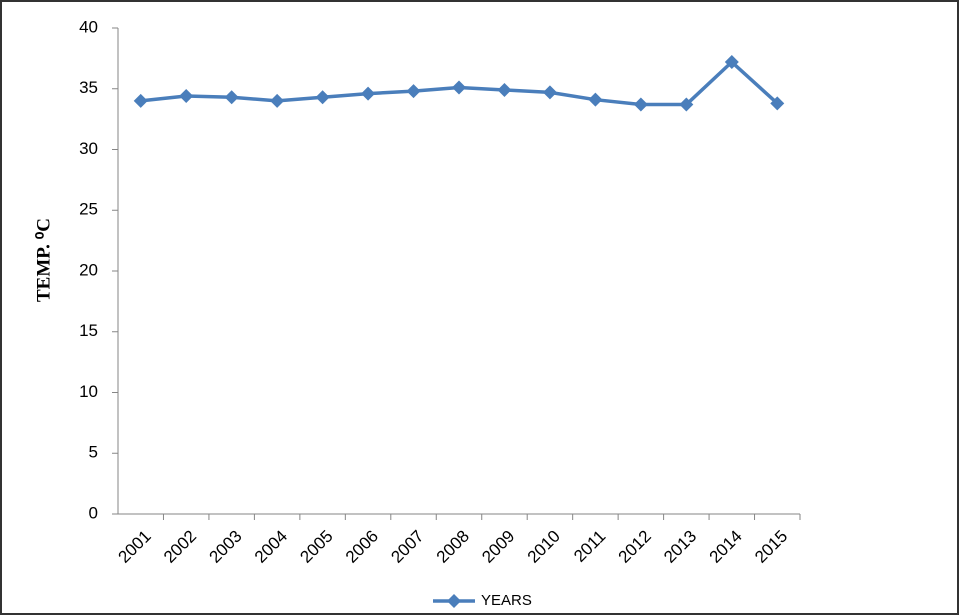  I want to click on y-tick-label: 10, so click(88, 391).